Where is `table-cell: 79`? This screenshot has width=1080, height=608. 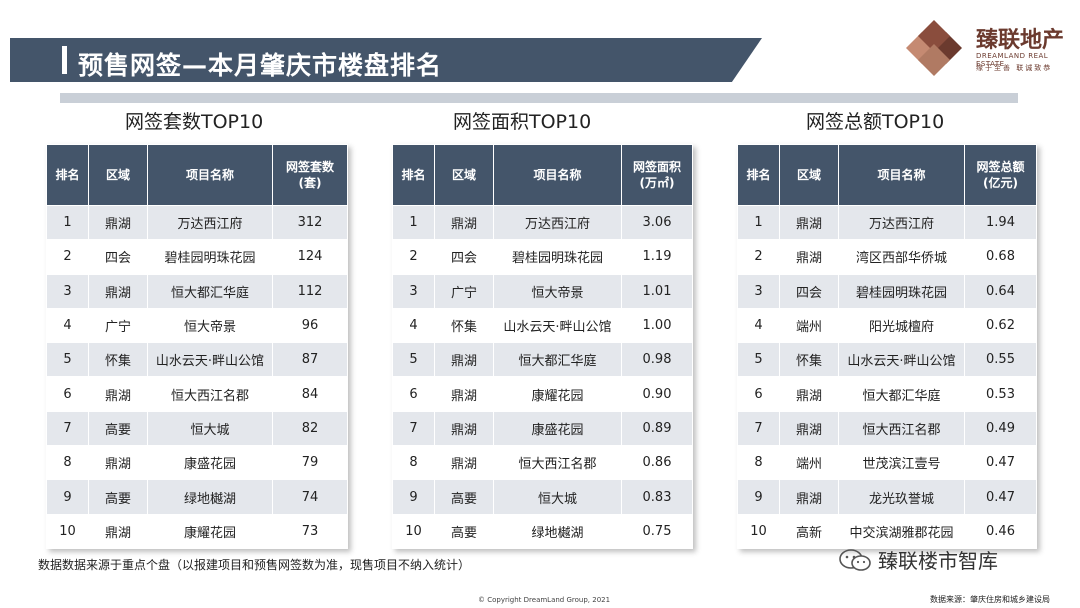
table-cell: 79 is located at coordinates (310, 463).